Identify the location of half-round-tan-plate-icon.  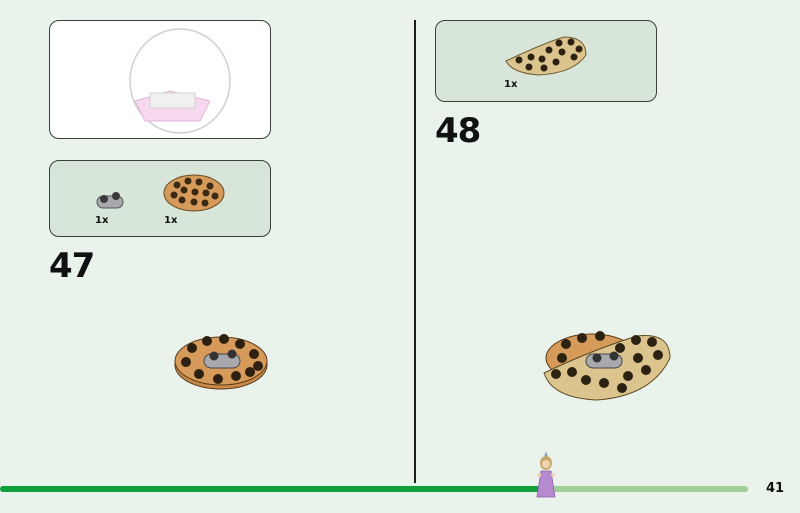
(546, 56).